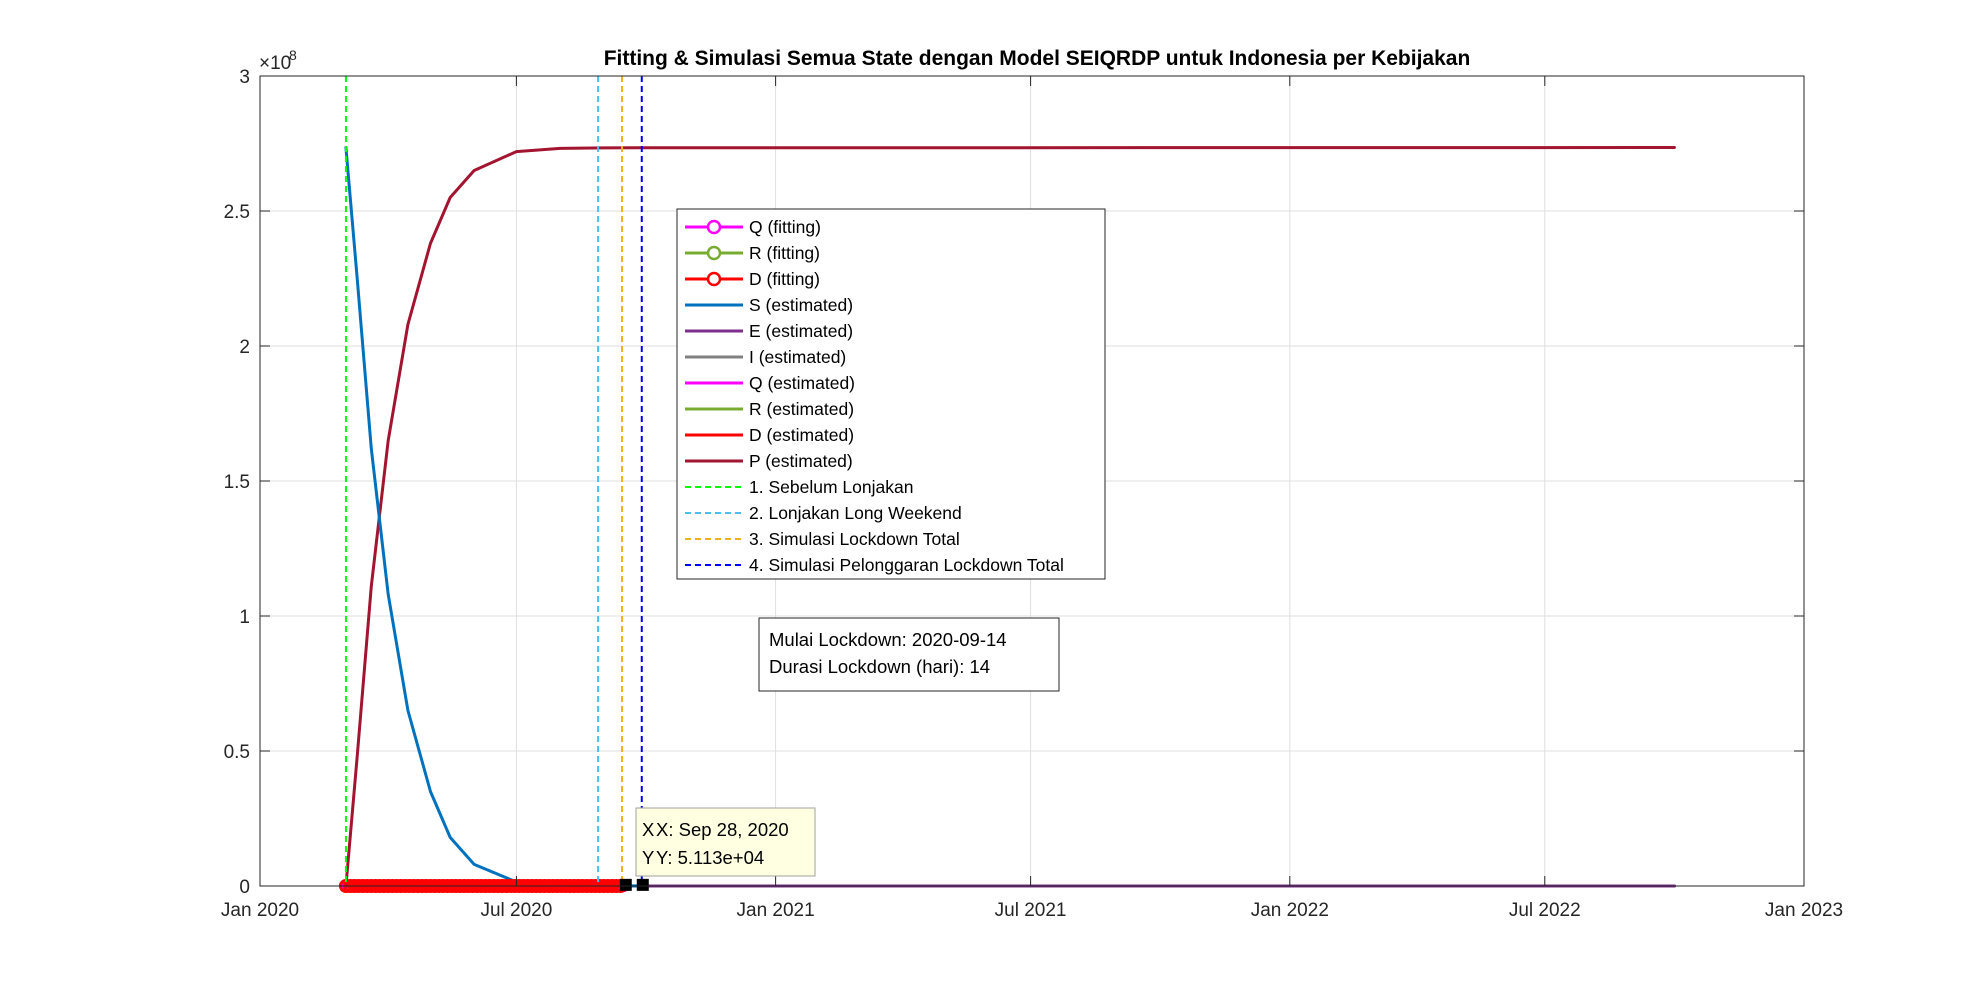 This screenshot has width=1977, height=989. I want to click on y-tick-label: 0, so click(244, 887).